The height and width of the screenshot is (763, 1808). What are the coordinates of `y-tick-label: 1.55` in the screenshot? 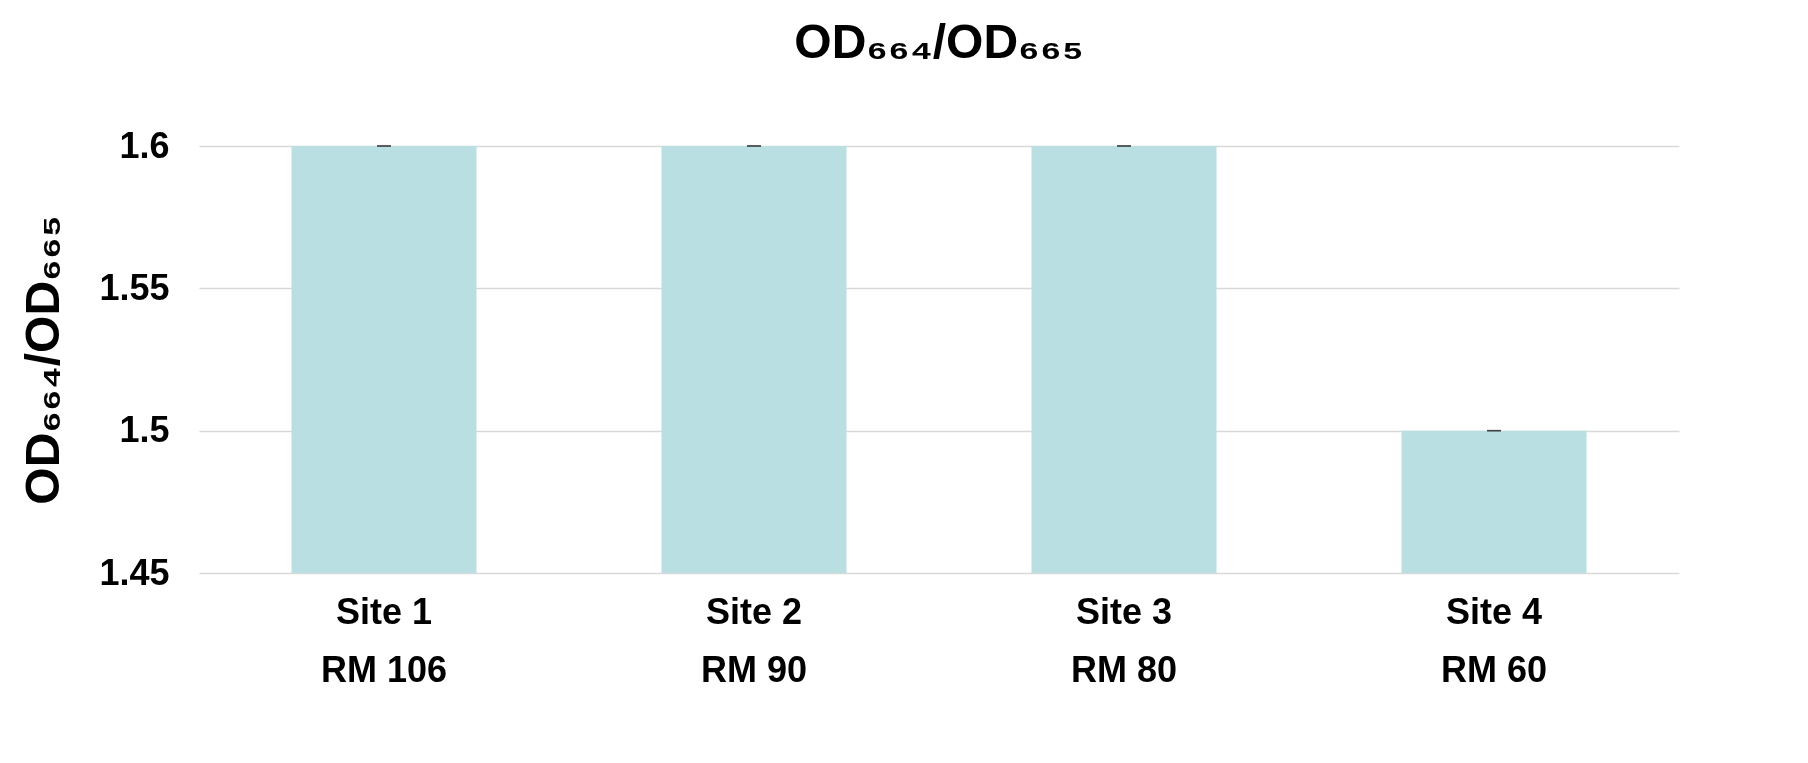 It's located at (134, 287).